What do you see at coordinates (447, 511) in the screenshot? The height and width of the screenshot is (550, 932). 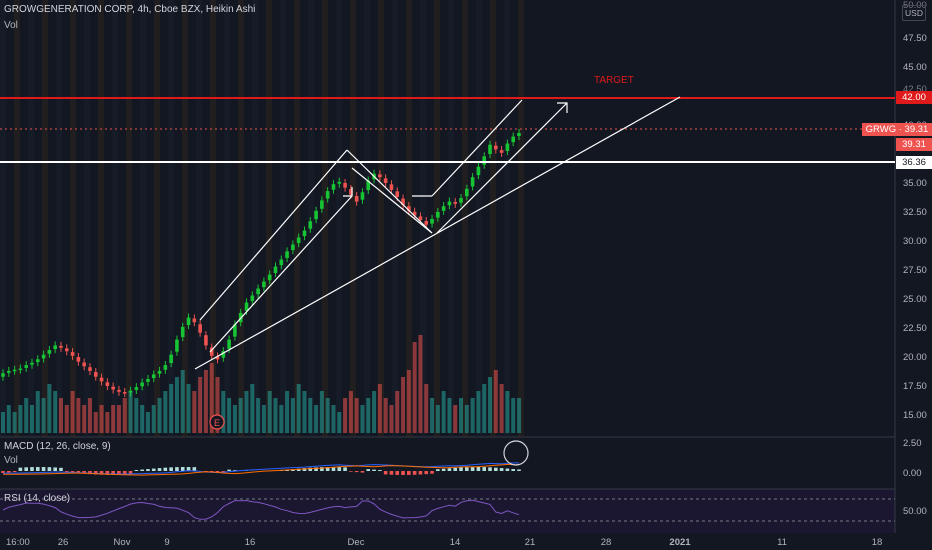 I see `rsi-pane` at bounding box center [447, 511].